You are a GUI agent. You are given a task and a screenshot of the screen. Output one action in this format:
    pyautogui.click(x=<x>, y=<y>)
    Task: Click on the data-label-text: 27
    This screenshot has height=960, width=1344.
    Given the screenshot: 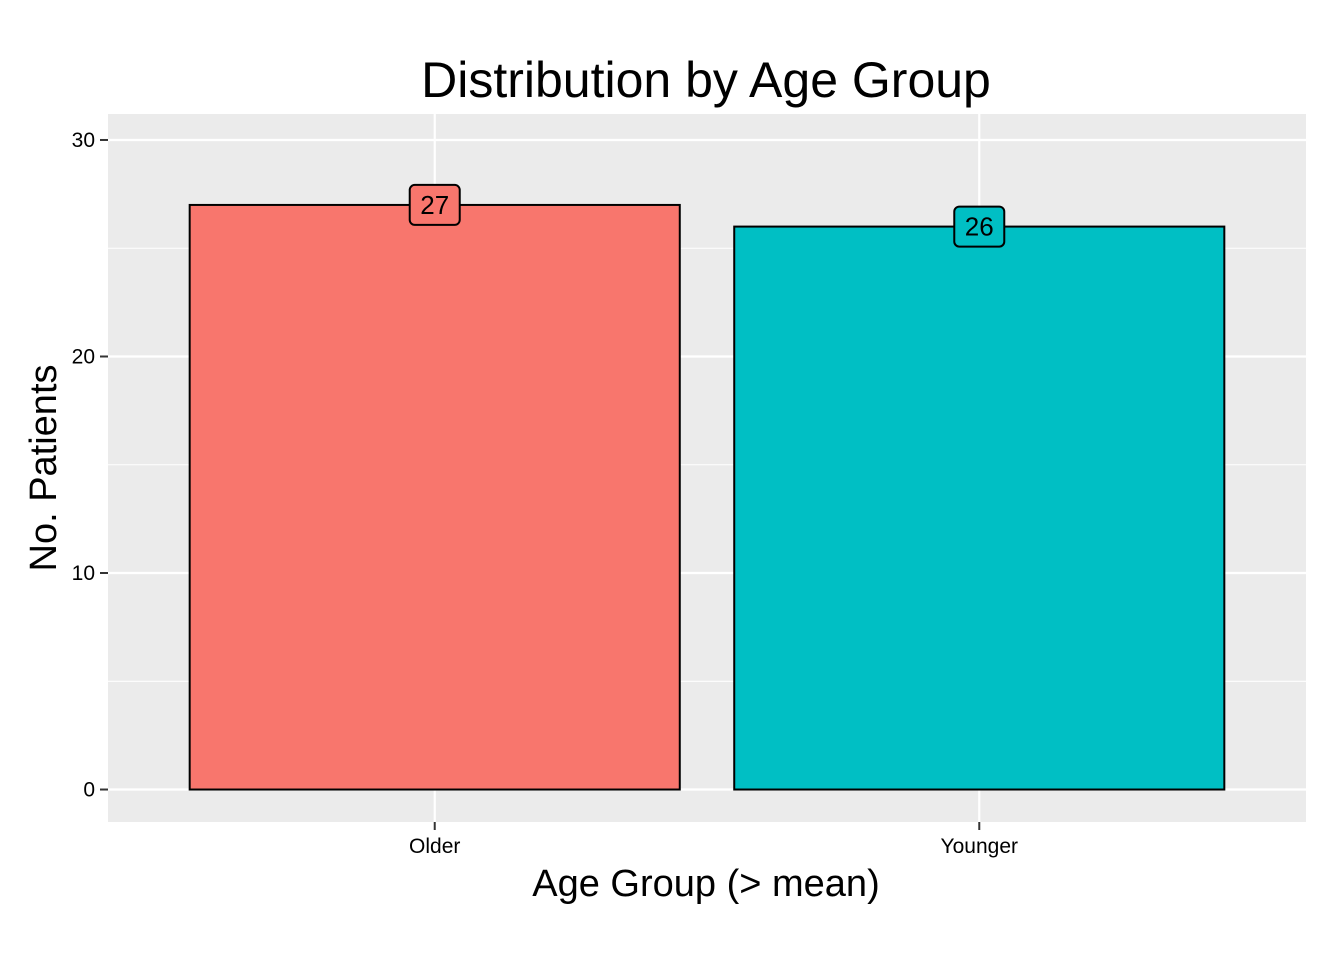 What is the action you would take?
    pyautogui.click(x=434, y=205)
    